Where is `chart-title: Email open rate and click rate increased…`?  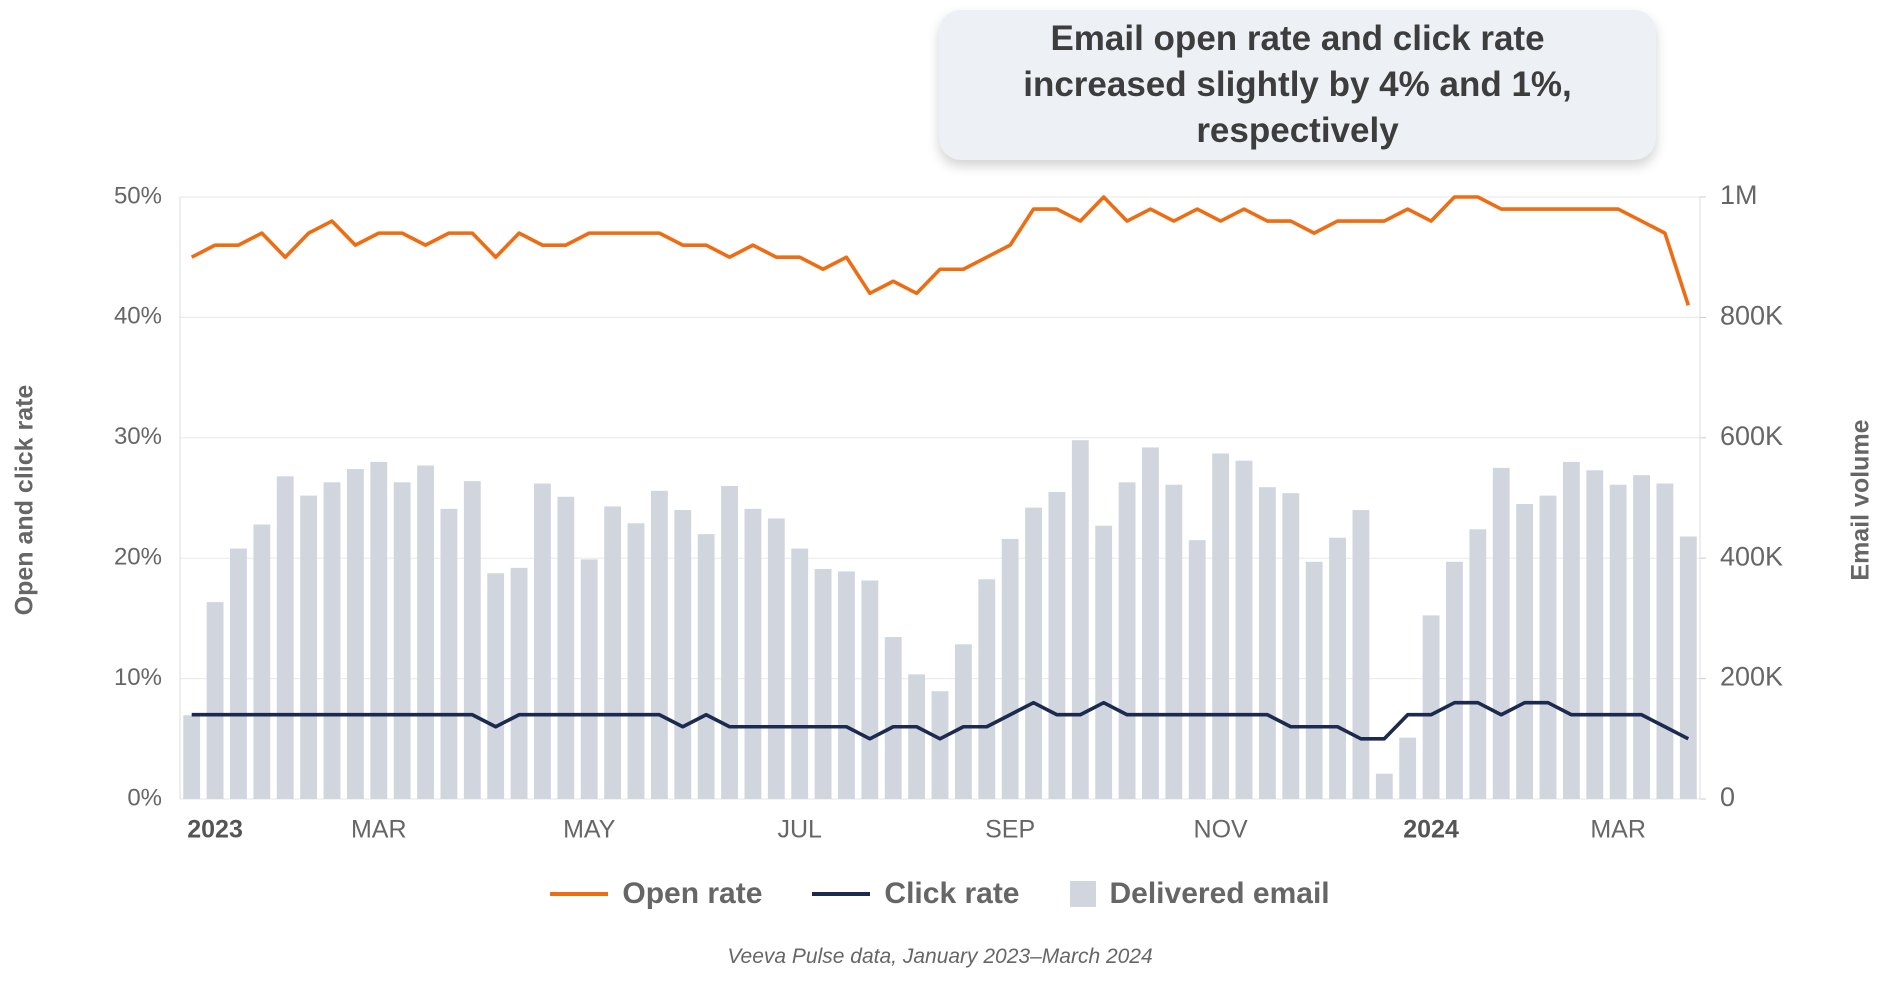 chart-title: Email open rate and click rate increased… is located at coordinates (1297, 84).